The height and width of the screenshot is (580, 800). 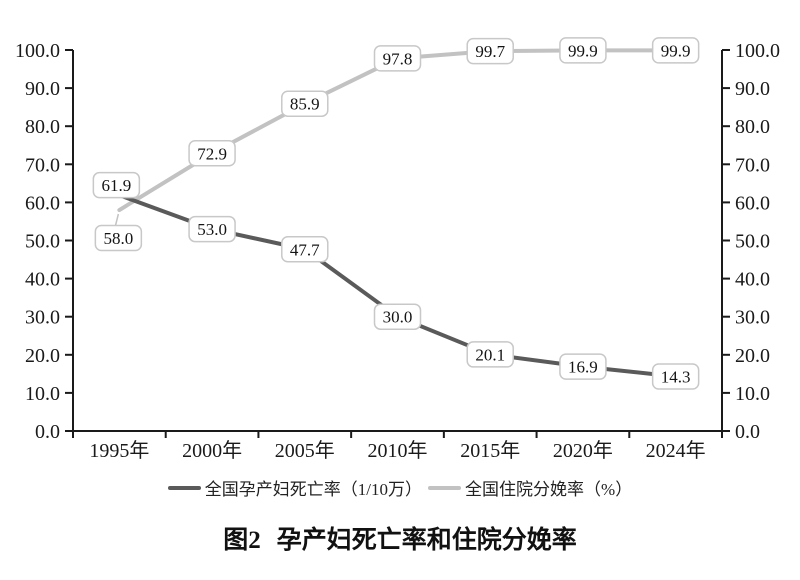 What do you see at coordinates (752, 127) in the screenshot?
I see `y-tick-label-right: 80.0` at bounding box center [752, 127].